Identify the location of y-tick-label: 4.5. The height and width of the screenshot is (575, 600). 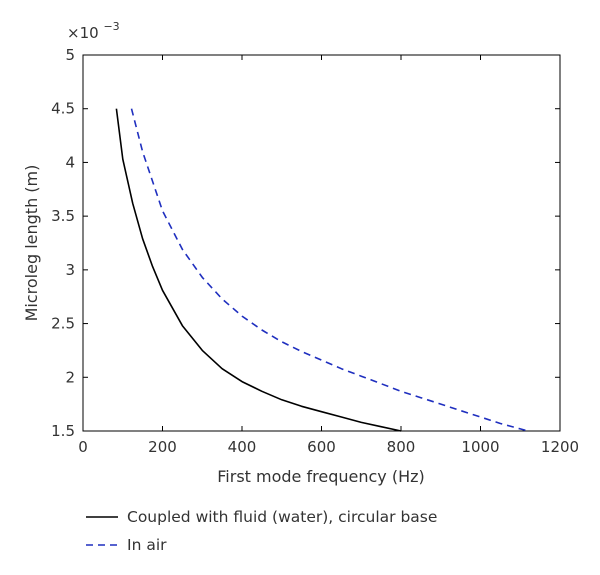
(63, 109).